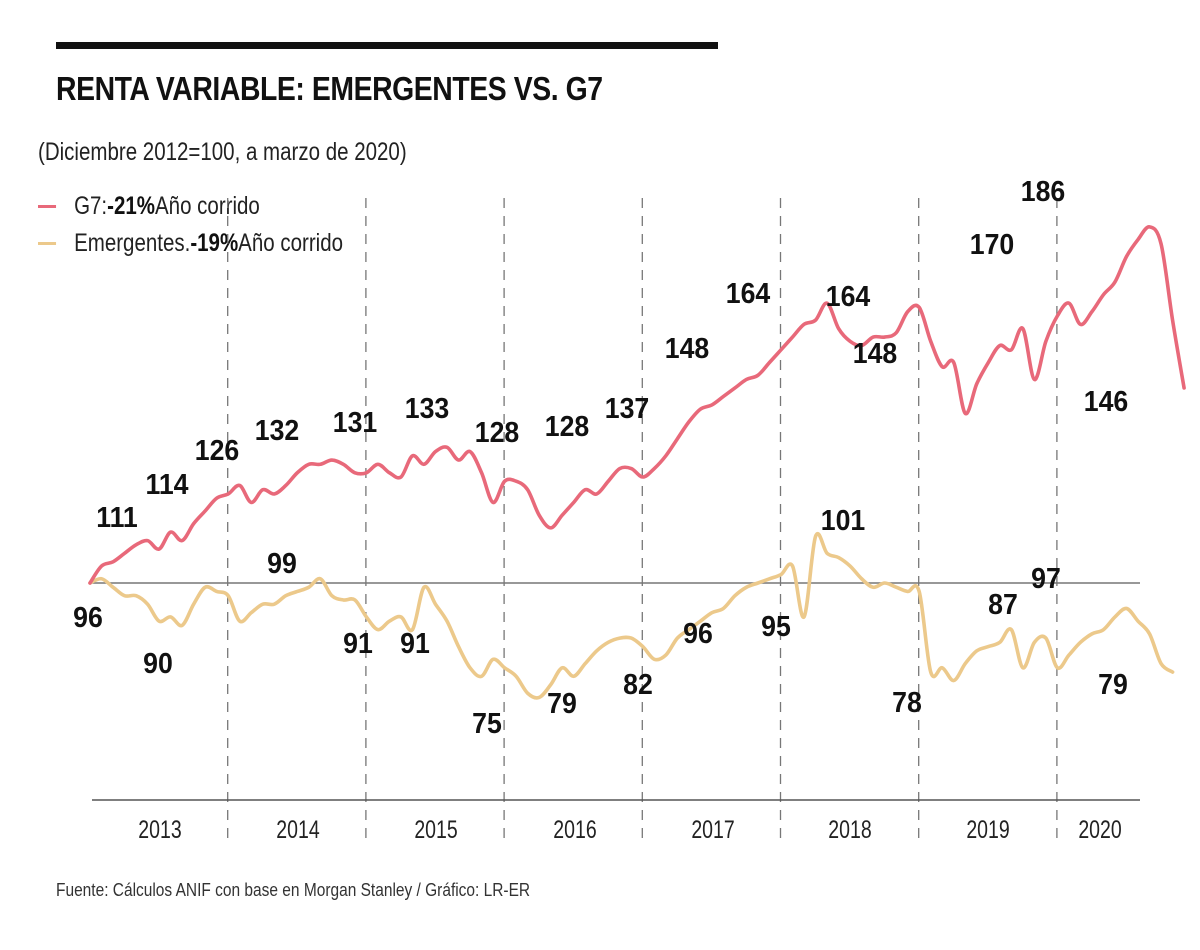 The image size is (1200, 950). What do you see at coordinates (427, 408) in the screenshot?
I see `data-label-g7: 133` at bounding box center [427, 408].